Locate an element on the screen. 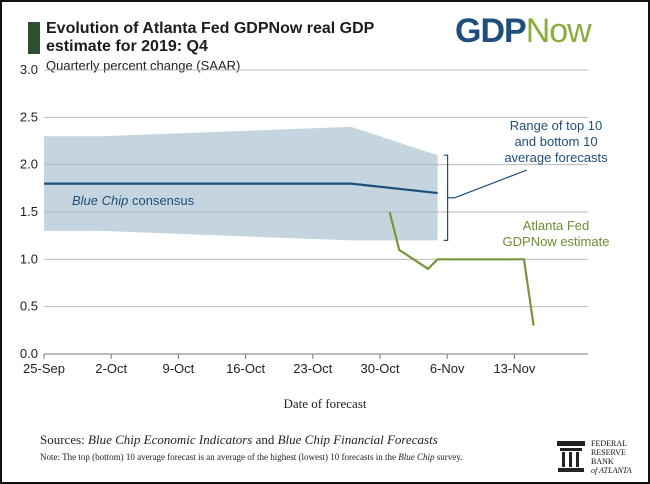  y-tick-label: 0.0 is located at coordinates (29, 353).